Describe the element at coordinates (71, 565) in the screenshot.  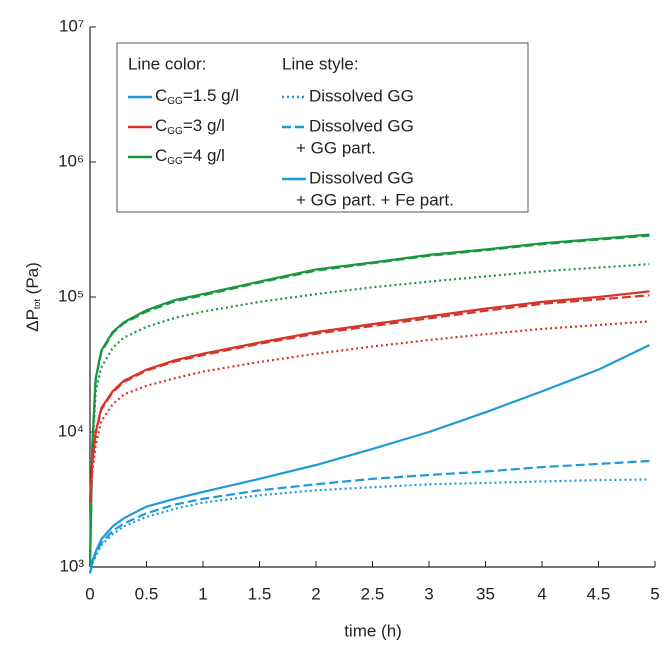
I see `y-tick-label: 10³` at that location.